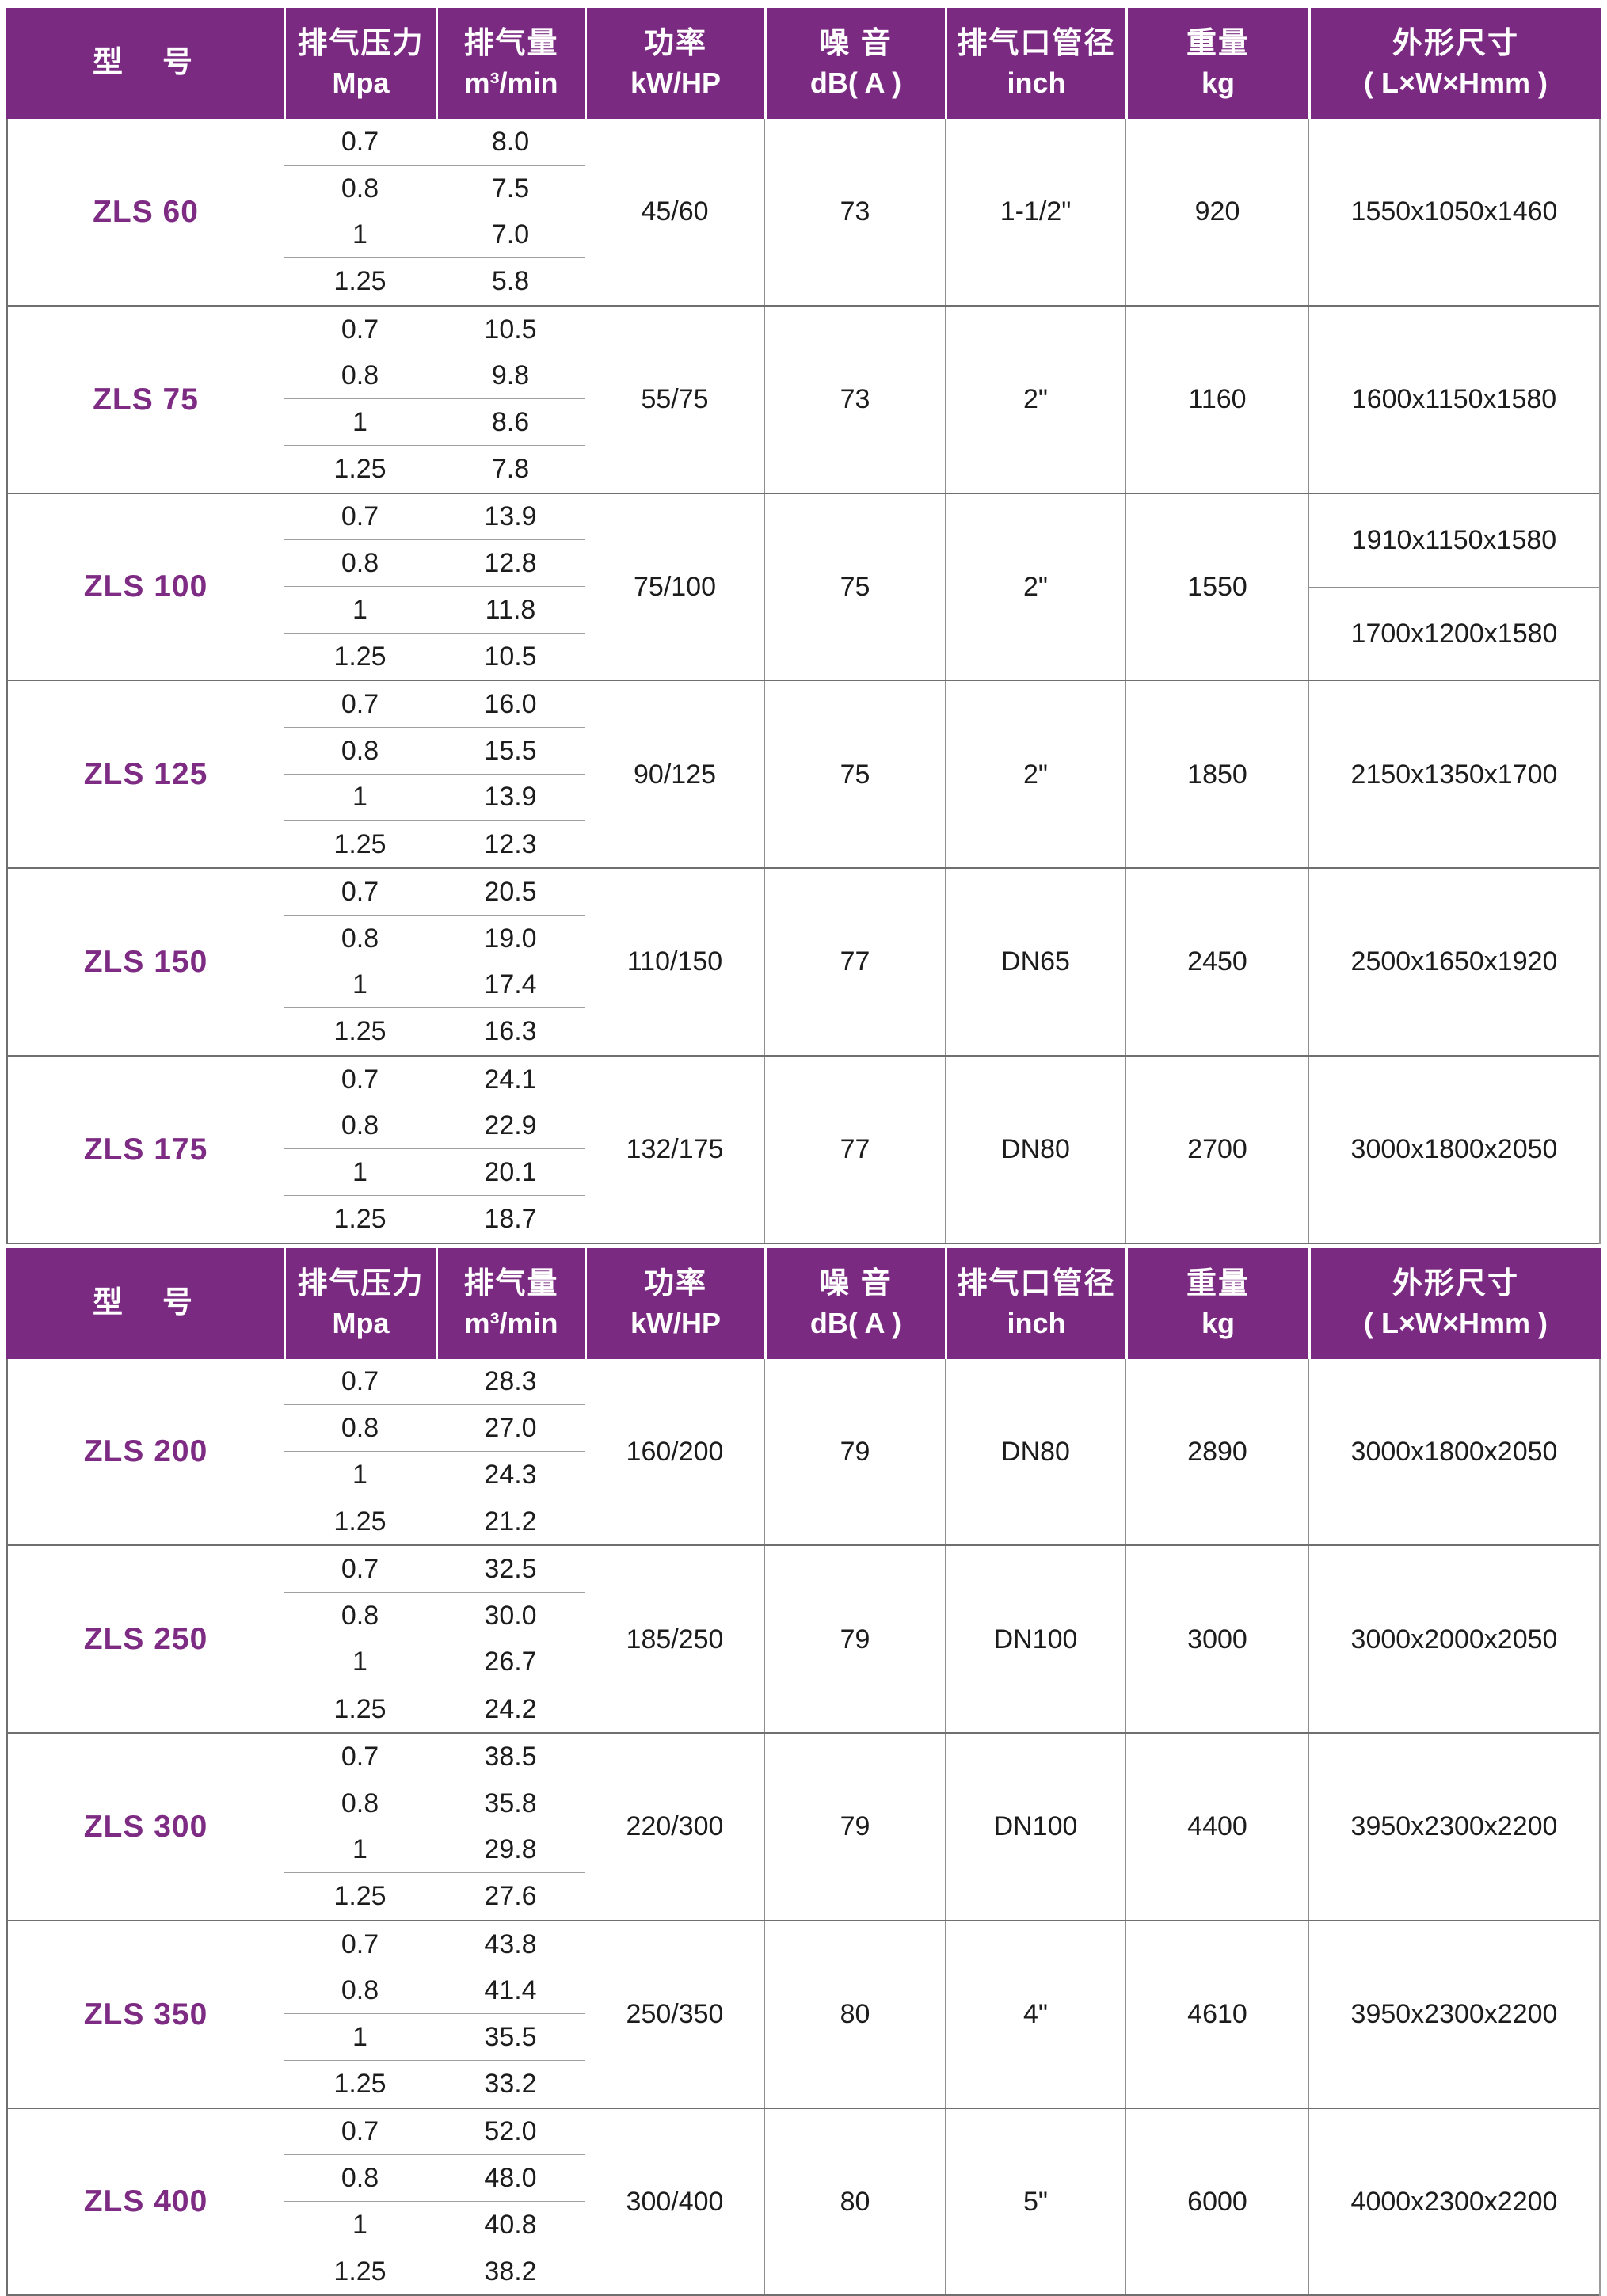 This screenshot has height=2296, width=1607. Describe the element at coordinates (510, 1521) in the screenshot. I see `flow-value: 21.2` at that location.